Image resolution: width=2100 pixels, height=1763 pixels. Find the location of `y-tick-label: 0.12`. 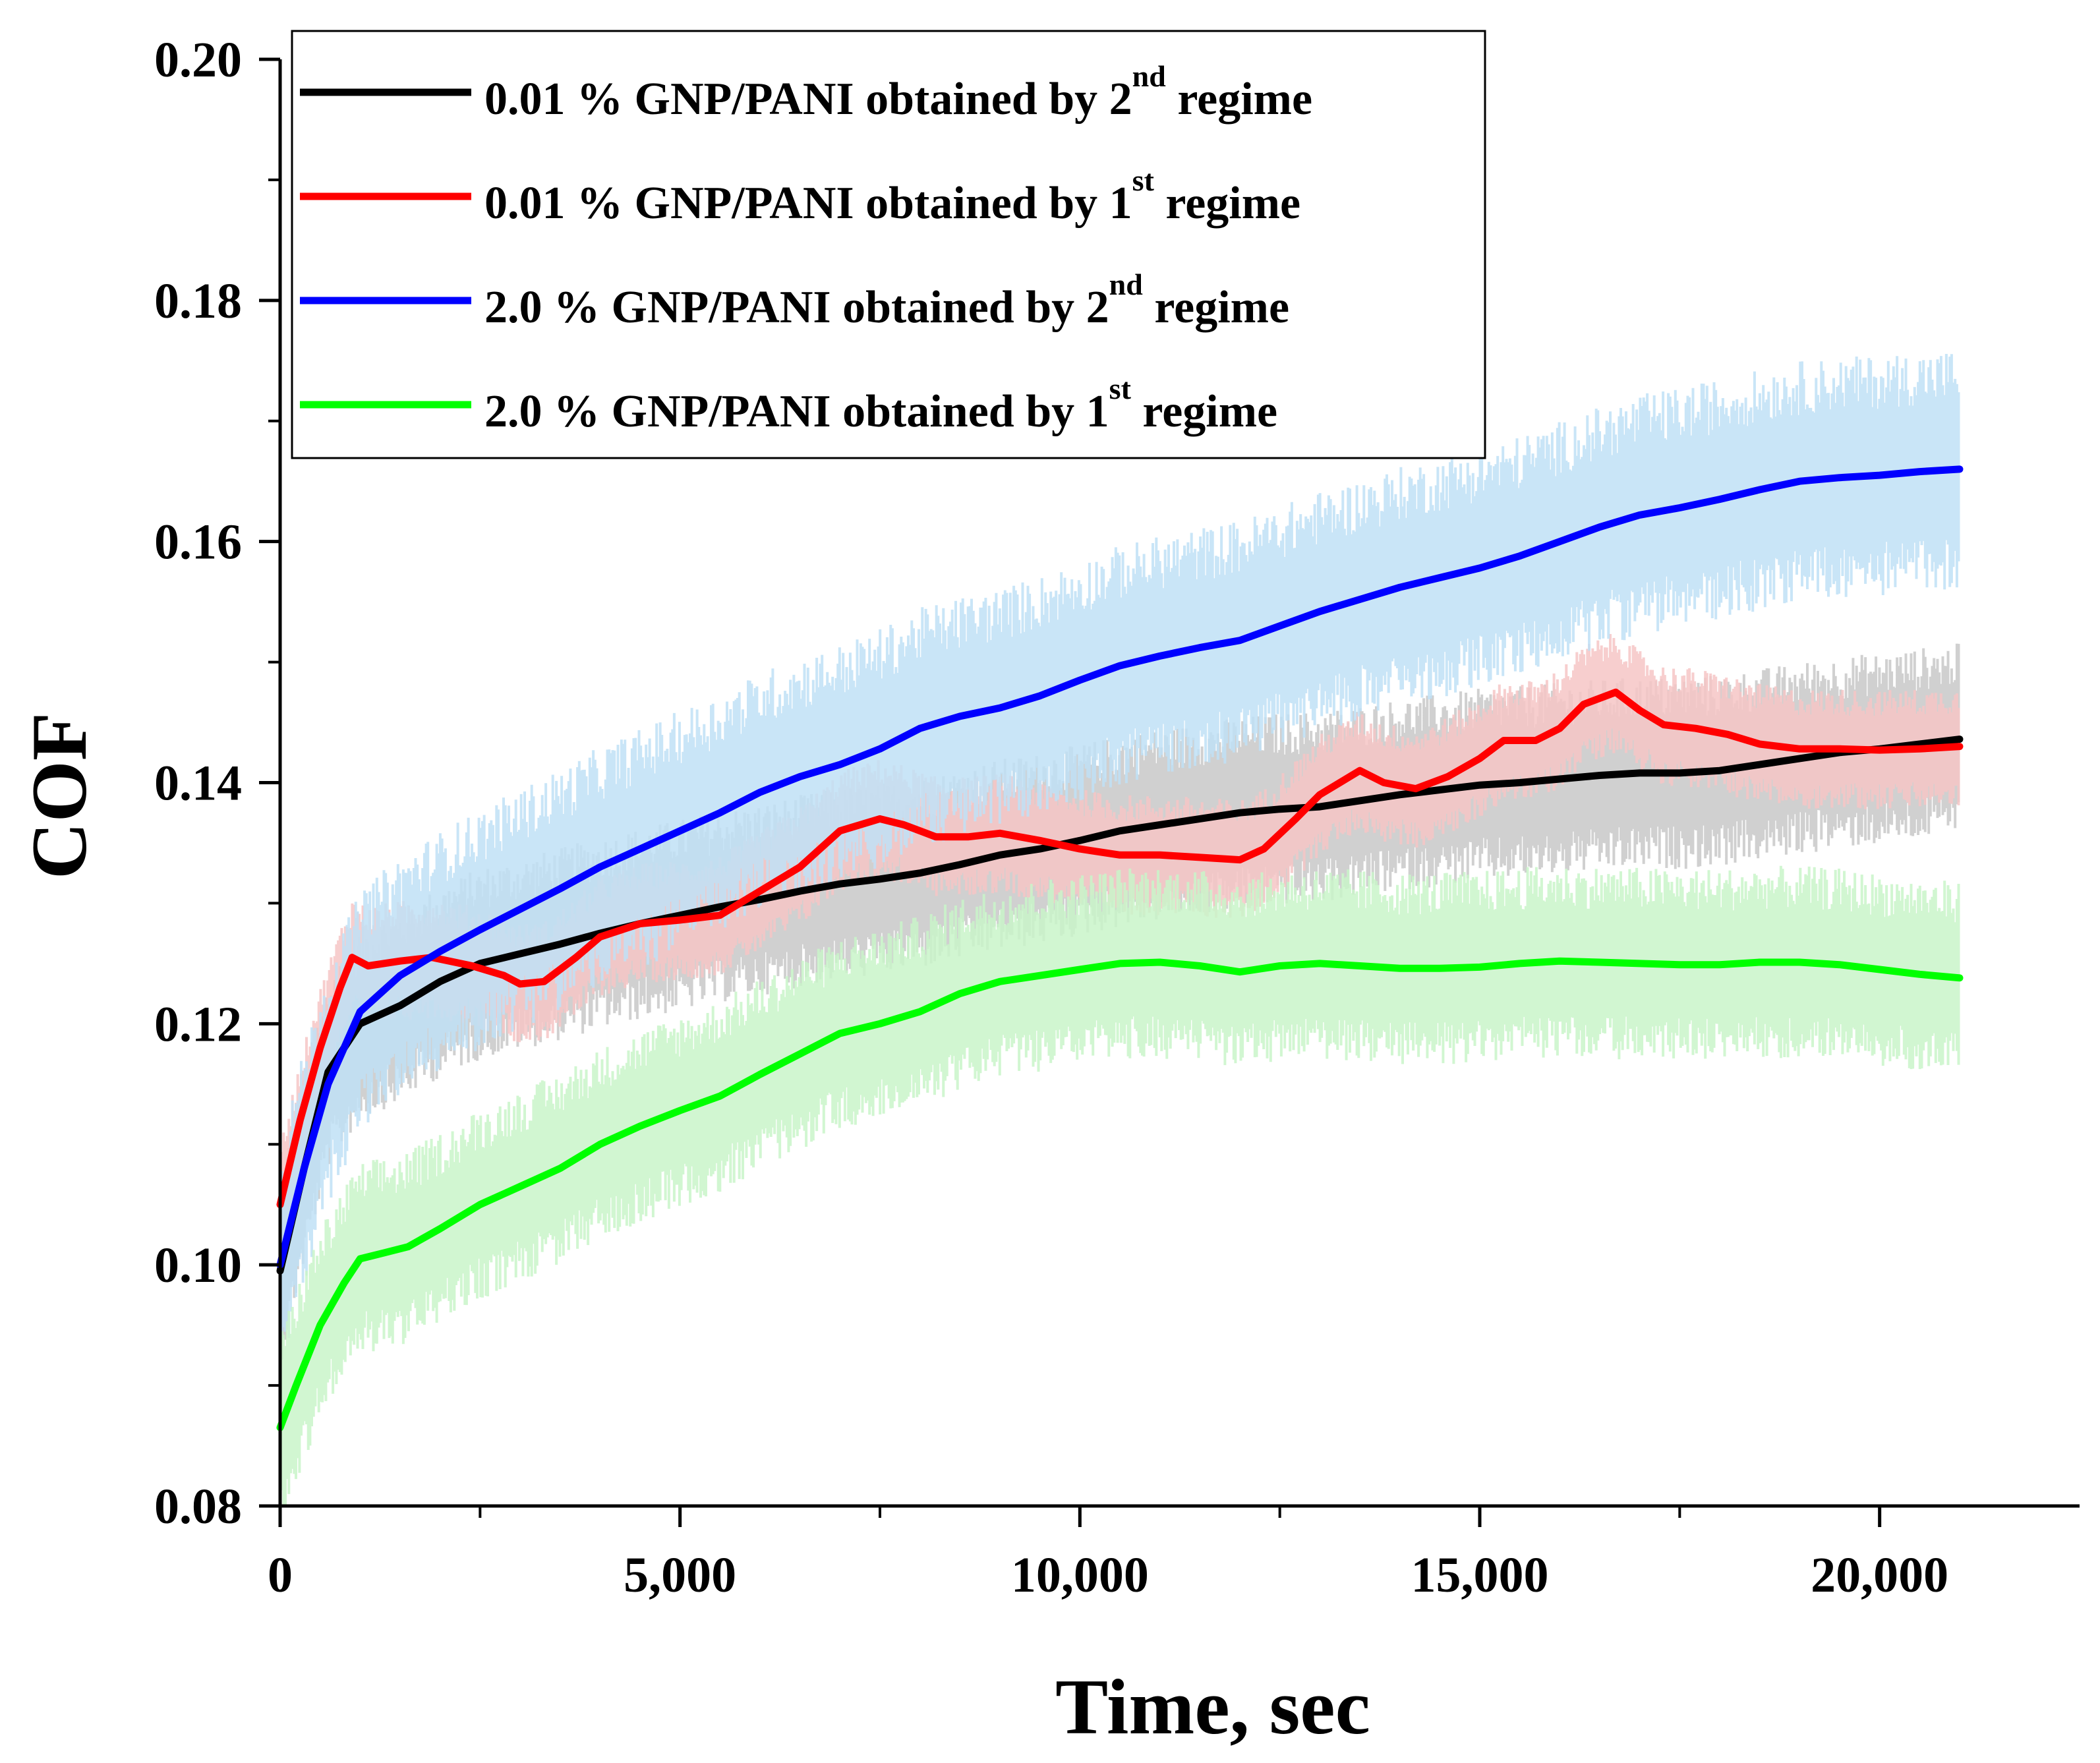

y-tick-label: 0.12 is located at coordinates (198, 1024).